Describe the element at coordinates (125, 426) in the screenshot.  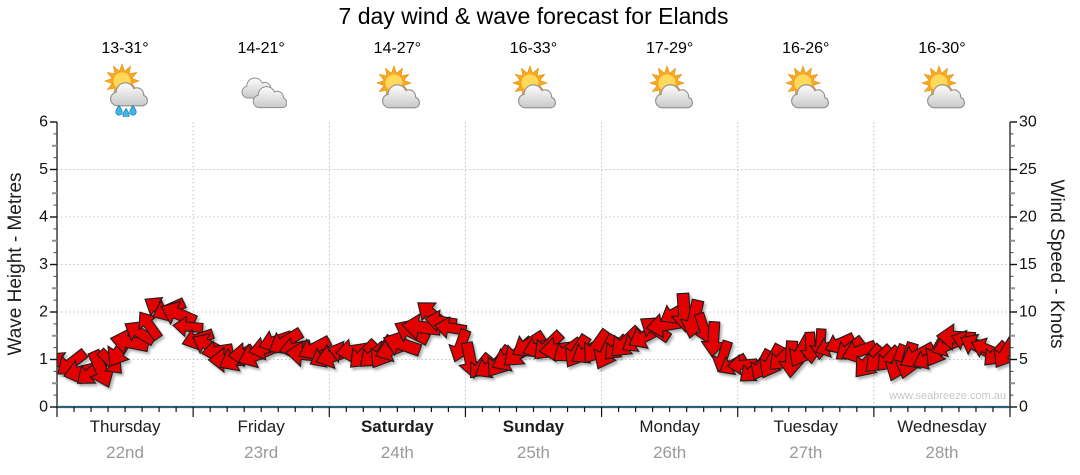
I see `day-name: Thursday` at that location.